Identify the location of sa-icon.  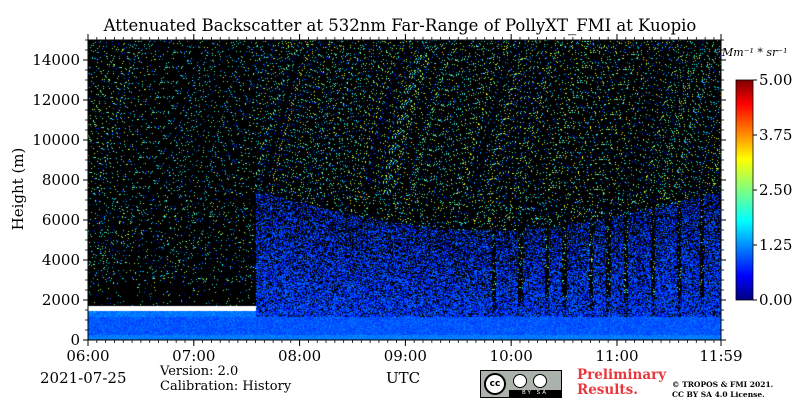
(540, 381).